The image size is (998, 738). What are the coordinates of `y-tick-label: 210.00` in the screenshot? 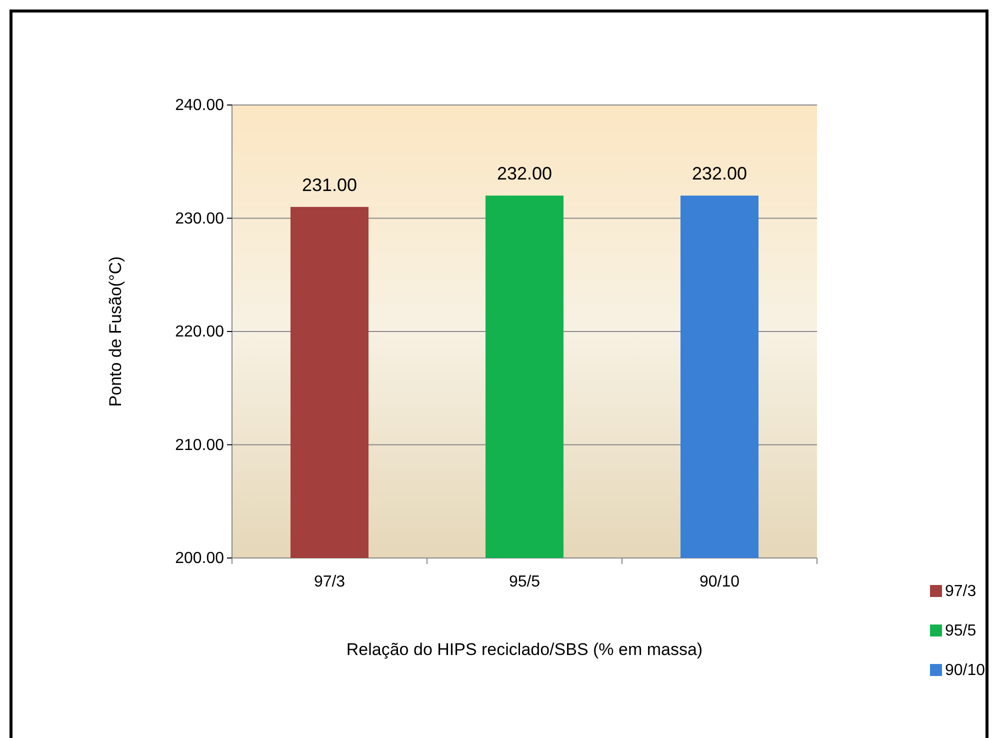 It's located at (199, 445).